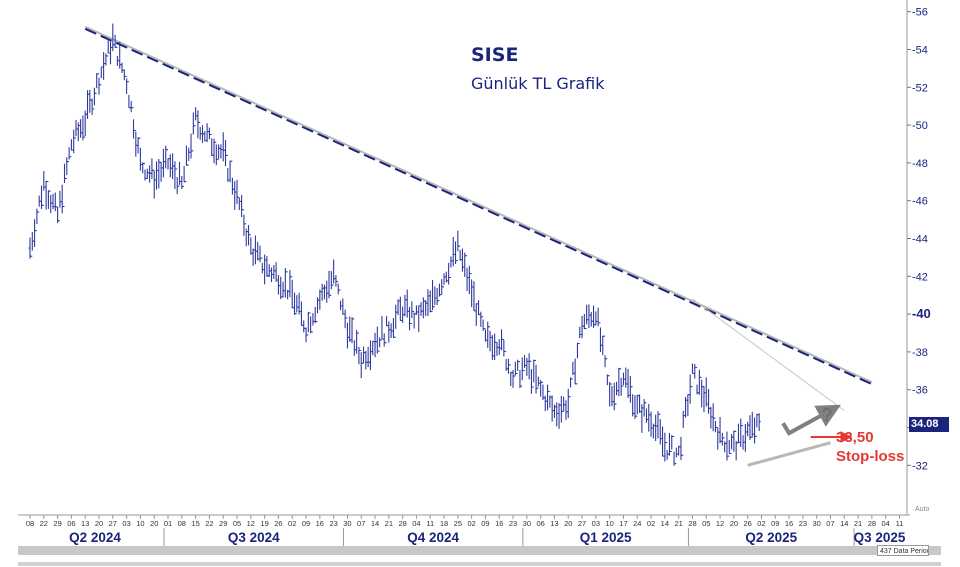 This screenshot has height=567, width=960. Describe the element at coordinates (596, 523) in the screenshot. I see `x-tick-label: 03` at that location.